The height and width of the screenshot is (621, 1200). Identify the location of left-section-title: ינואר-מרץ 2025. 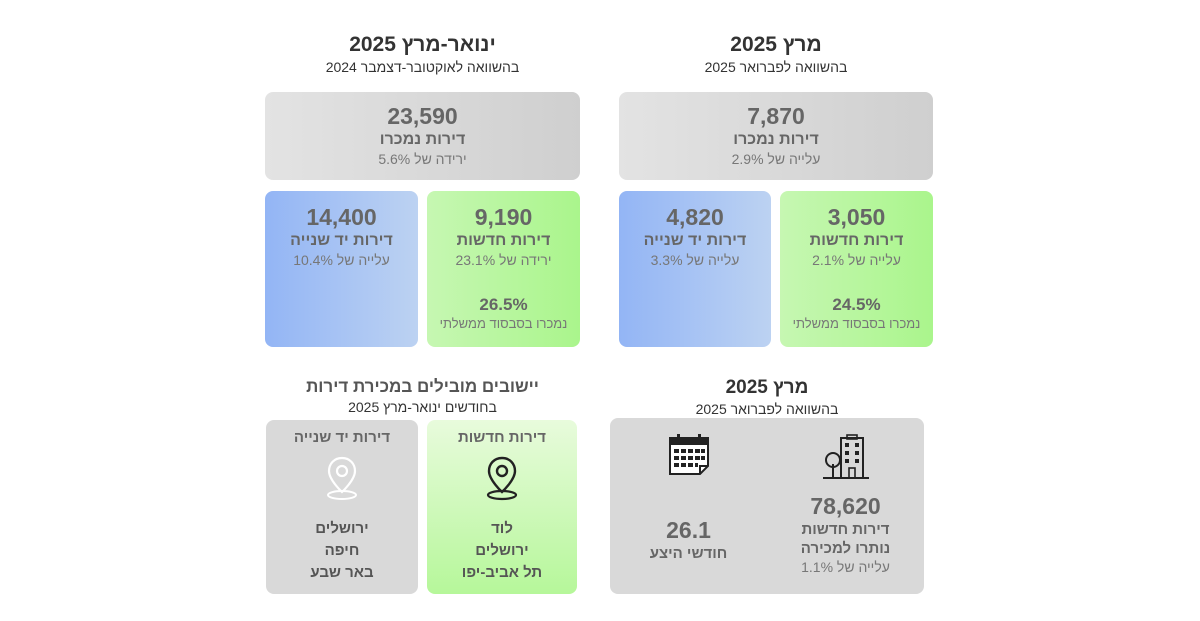
(422, 44).